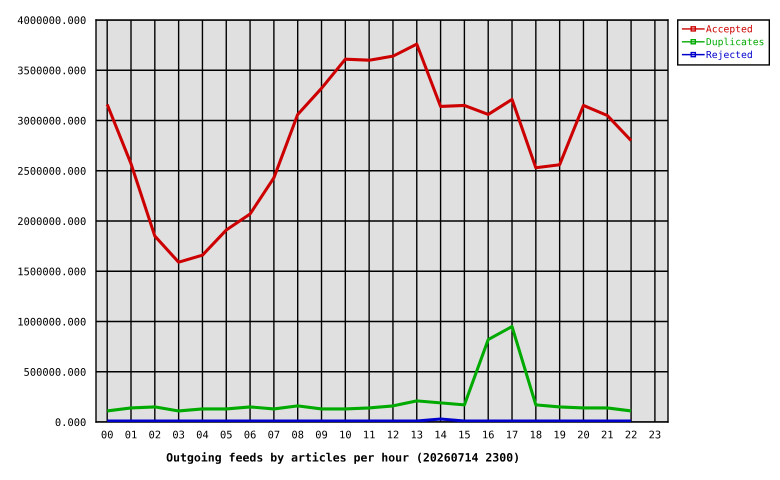 The image size is (780, 480). What do you see at coordinates (178, 434) in the screenshot?
I see `x-tick-label: 03` at bounding box center [178, 434].